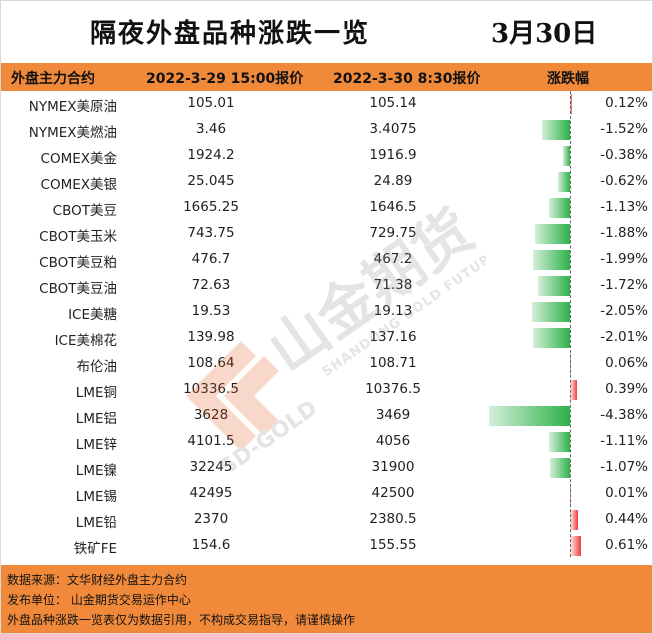  Describe the element at coordinates (624, 207) in the screenshot. I see `change-percent: -1.13%` at that location.